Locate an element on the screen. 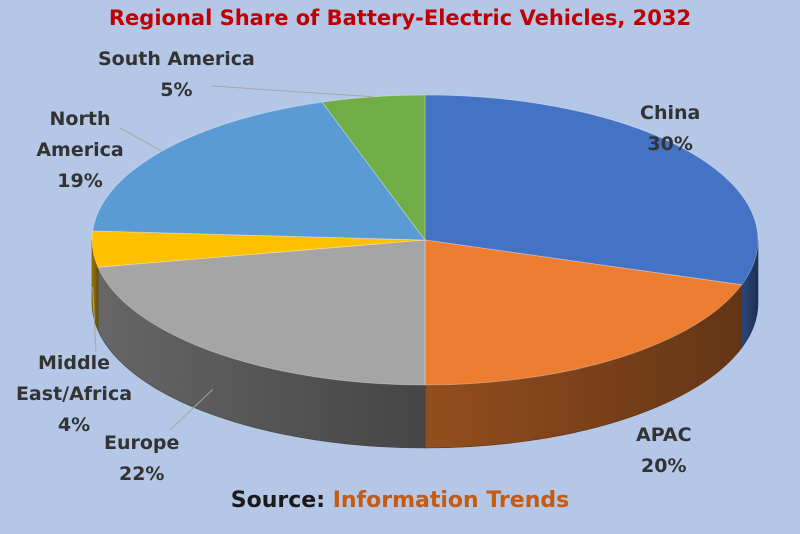  slice-name-north-america: North America is located at coordinates (80, 134).